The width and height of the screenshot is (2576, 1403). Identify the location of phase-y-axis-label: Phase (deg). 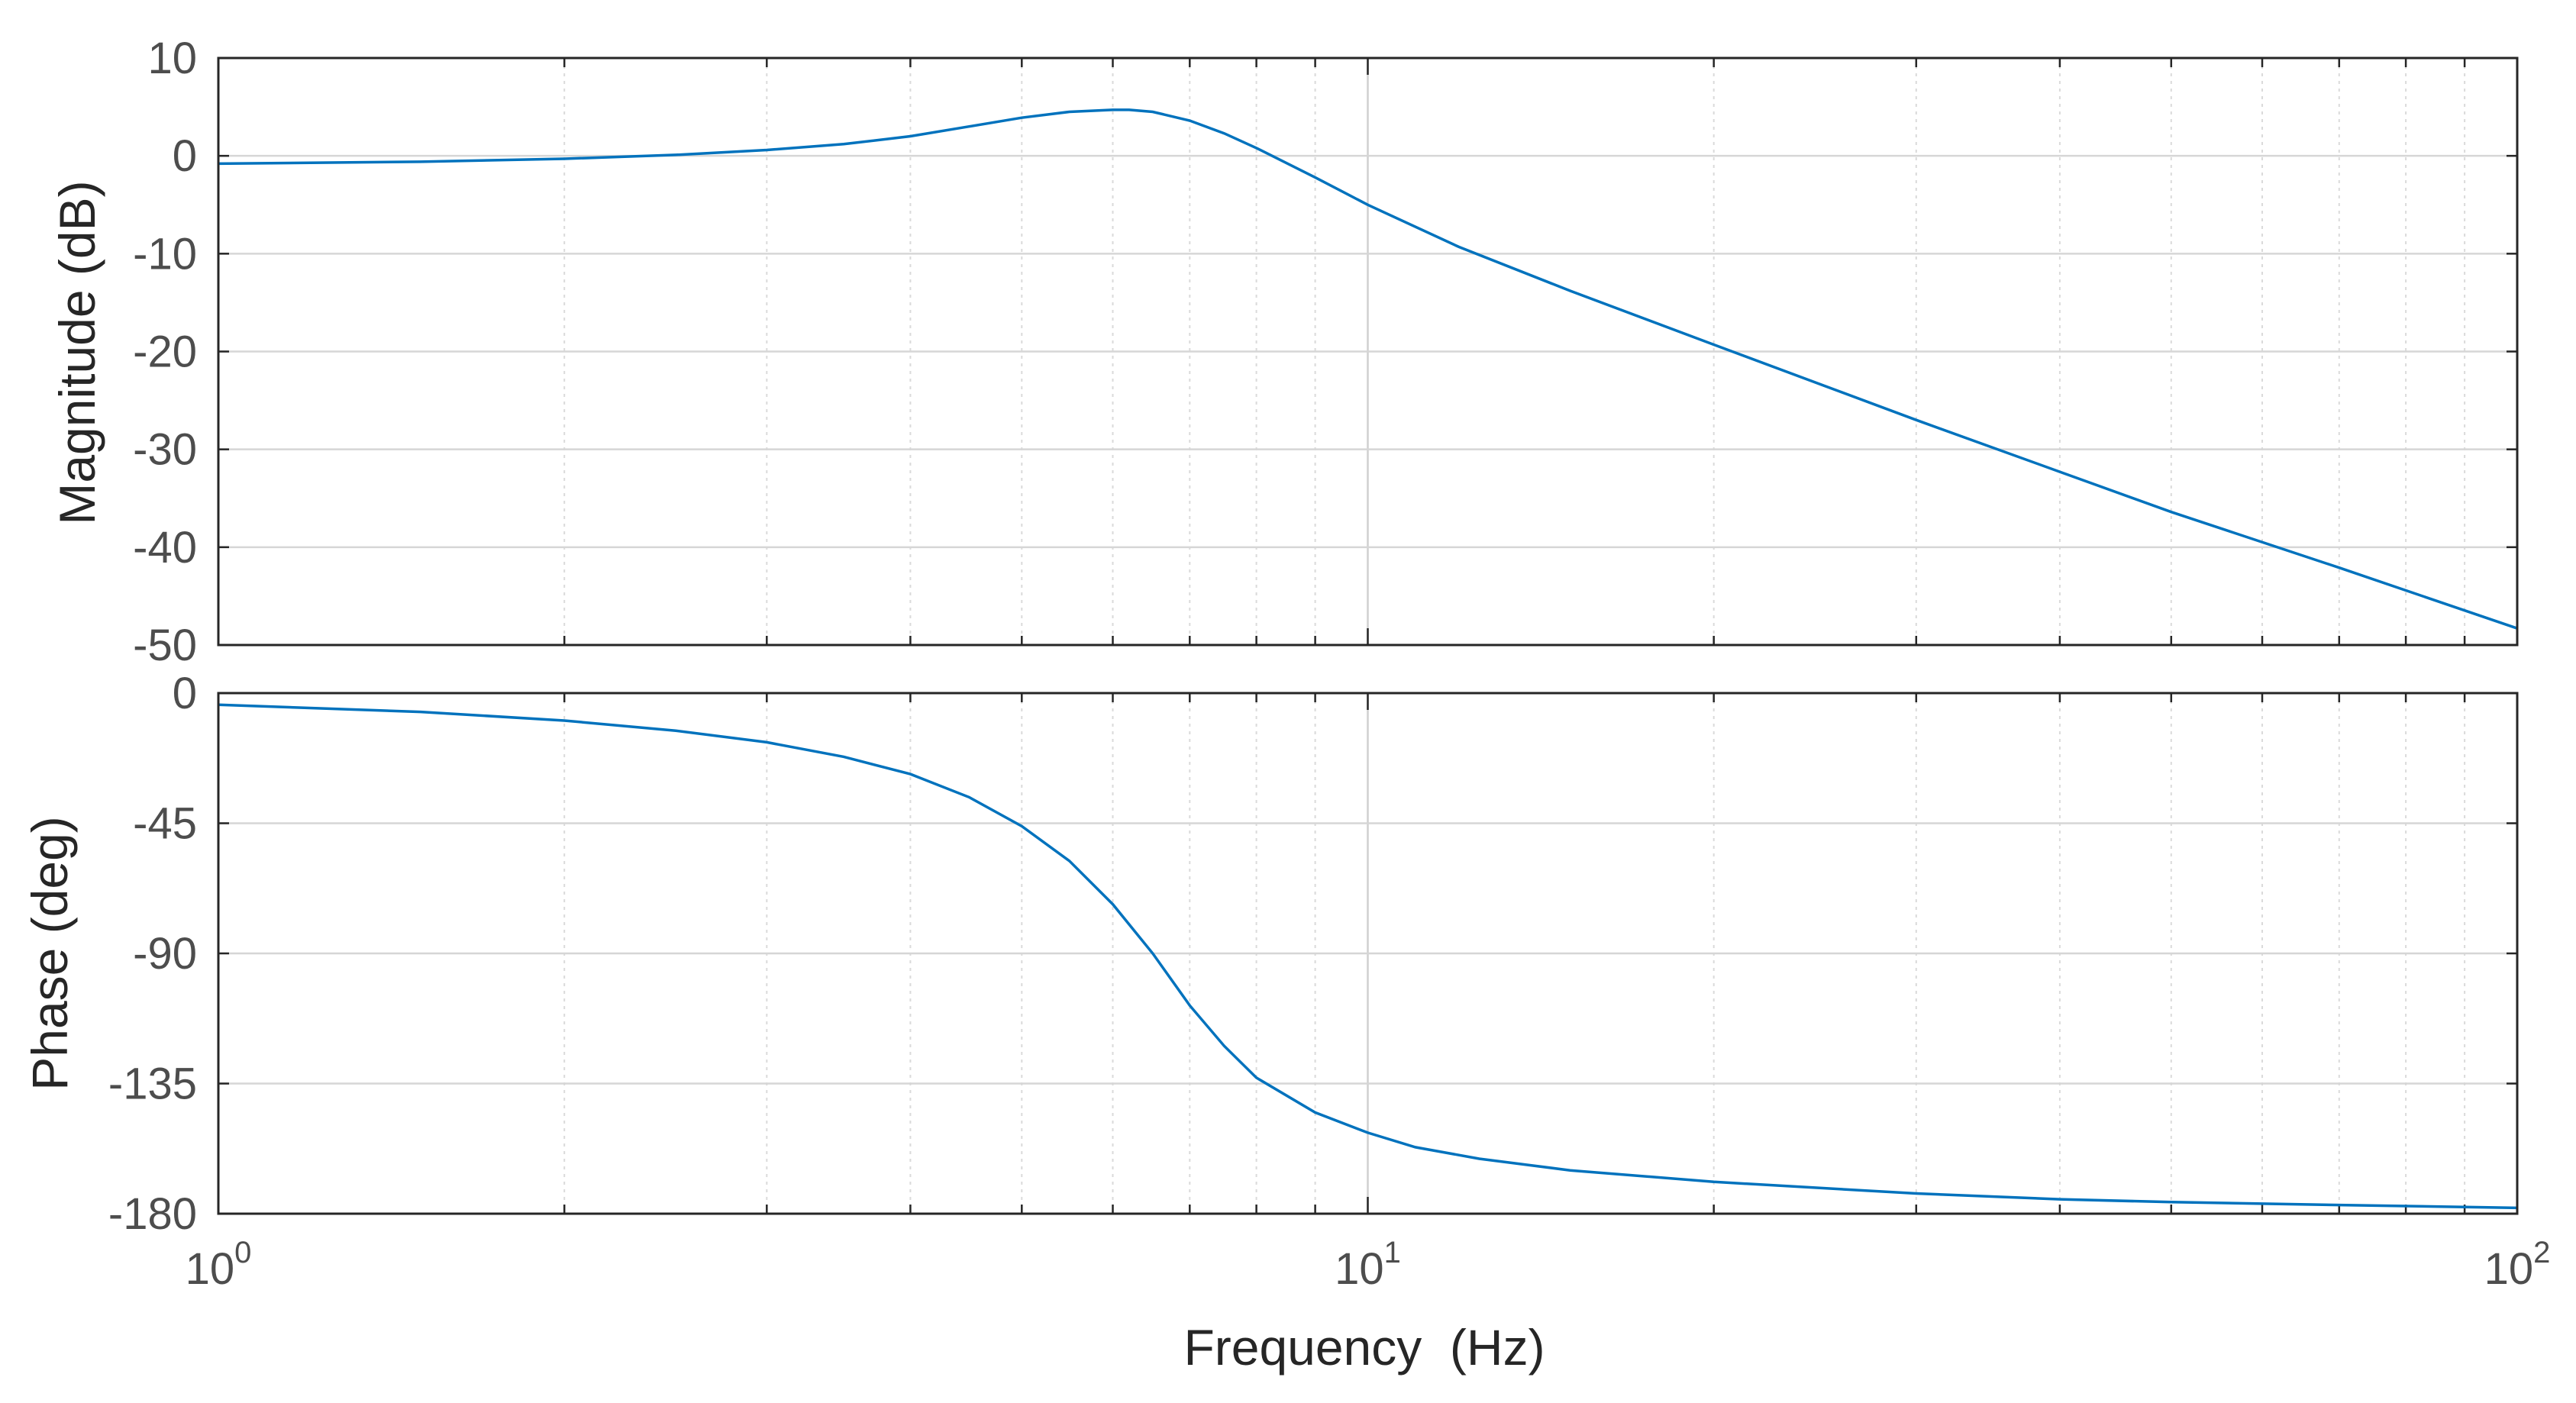
(49, 953).